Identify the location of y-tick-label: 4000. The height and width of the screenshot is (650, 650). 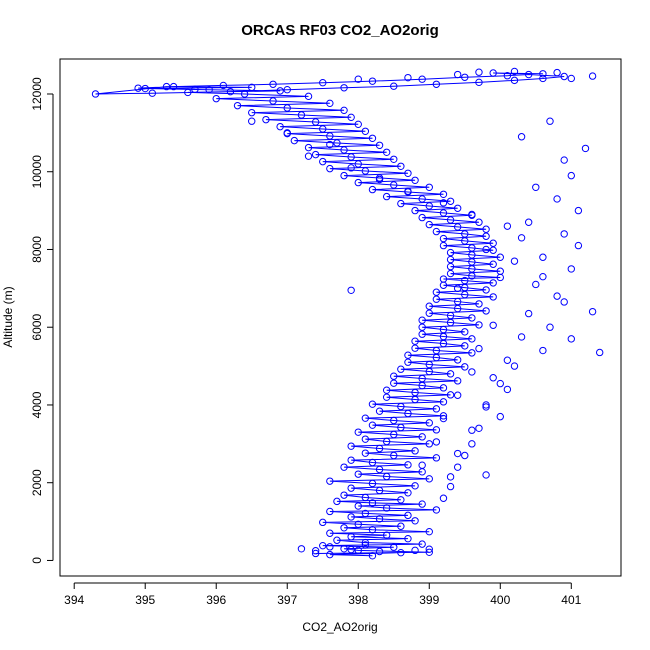
(37, 404).